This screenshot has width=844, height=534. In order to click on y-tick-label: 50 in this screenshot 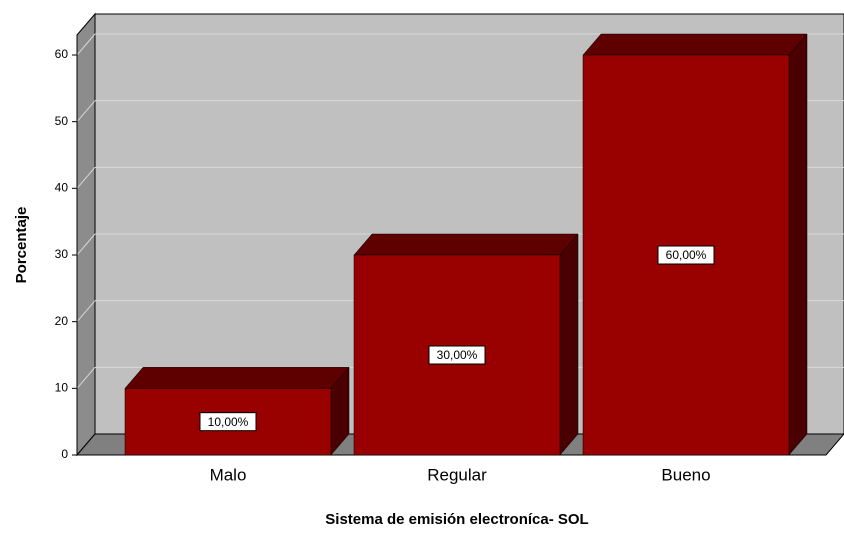, I will do `click(62, 121)`.